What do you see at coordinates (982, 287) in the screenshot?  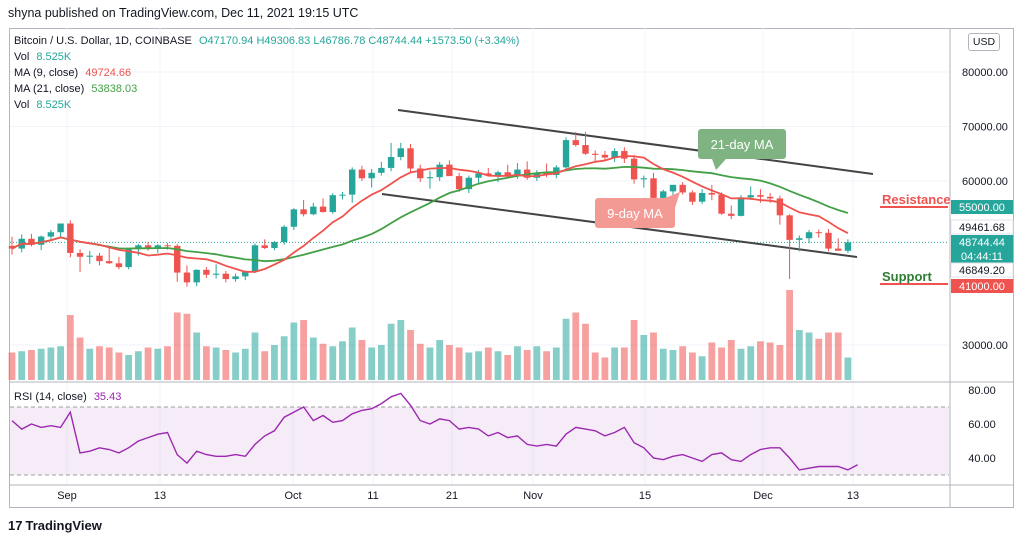 I see `price-tag-text: 41000.00` at bounding box center [982, 287].